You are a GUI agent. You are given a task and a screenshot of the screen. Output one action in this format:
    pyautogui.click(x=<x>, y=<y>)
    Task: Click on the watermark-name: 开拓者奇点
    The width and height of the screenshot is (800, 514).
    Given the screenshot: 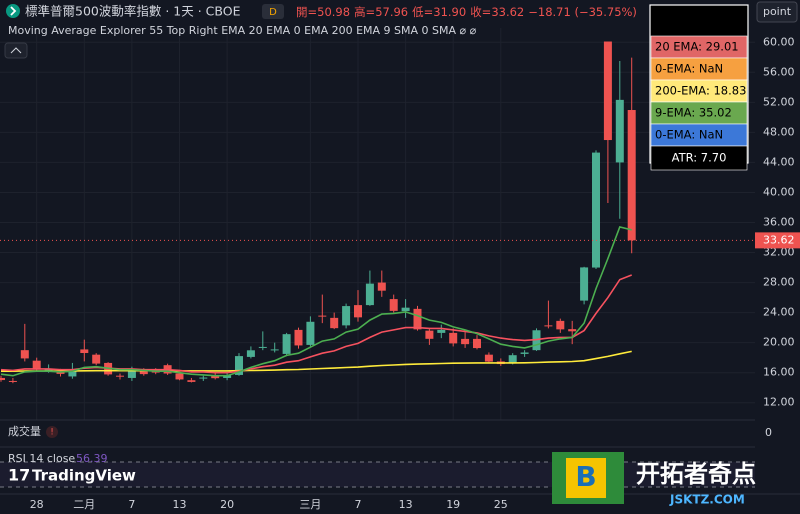 What is the action you would take?
    pyautogui.click(x=696, y=474)
    